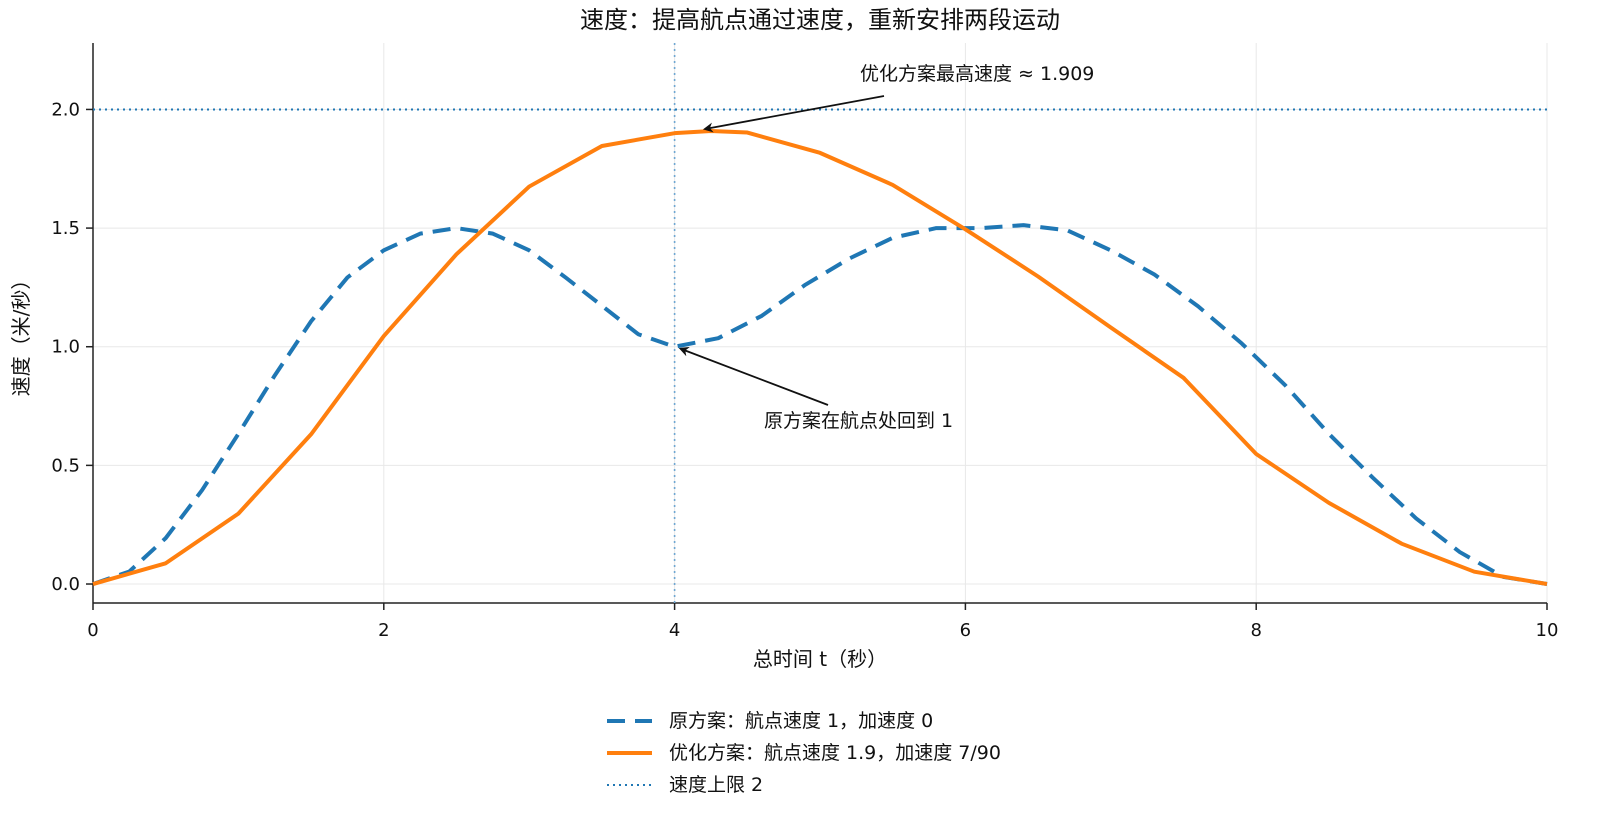  What do you see at coordinates (383, 630) in the screenshot?
I see `x-tick-label: 2` at bounding box center [383, 630].